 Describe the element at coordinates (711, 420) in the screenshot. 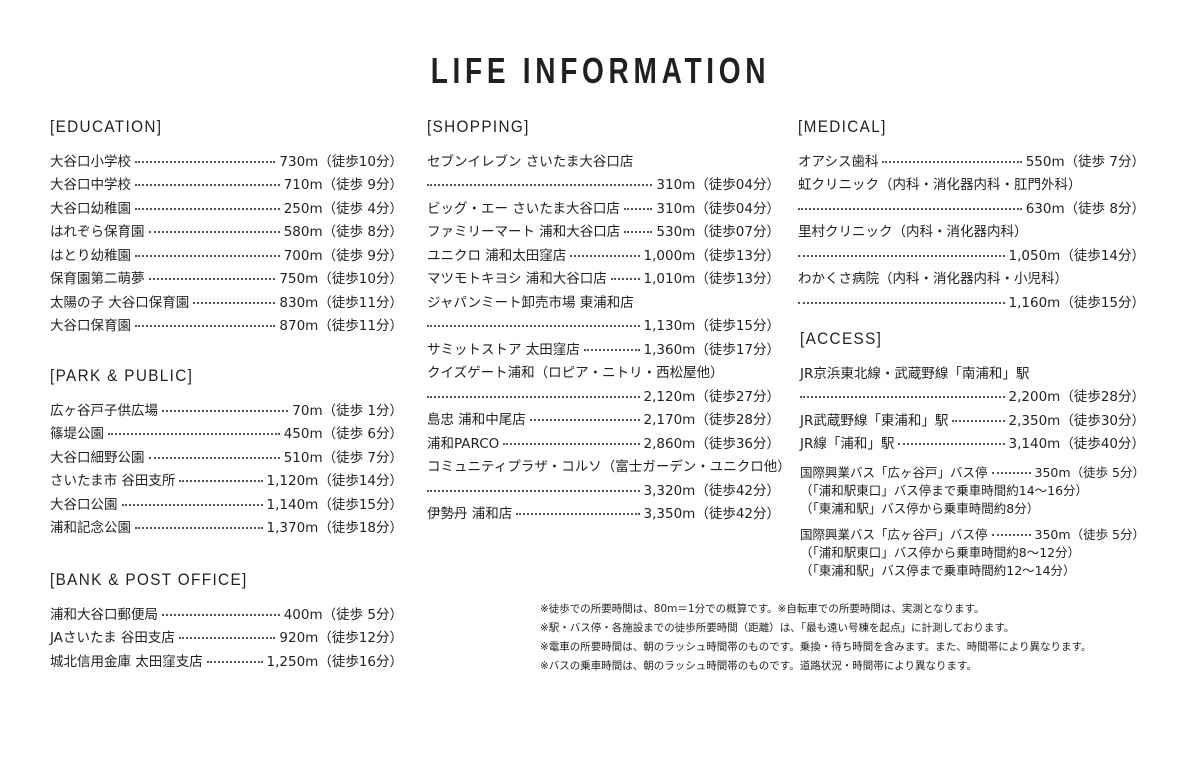

I see `distance-value: 2,170m（徒歩28分）` at that location.